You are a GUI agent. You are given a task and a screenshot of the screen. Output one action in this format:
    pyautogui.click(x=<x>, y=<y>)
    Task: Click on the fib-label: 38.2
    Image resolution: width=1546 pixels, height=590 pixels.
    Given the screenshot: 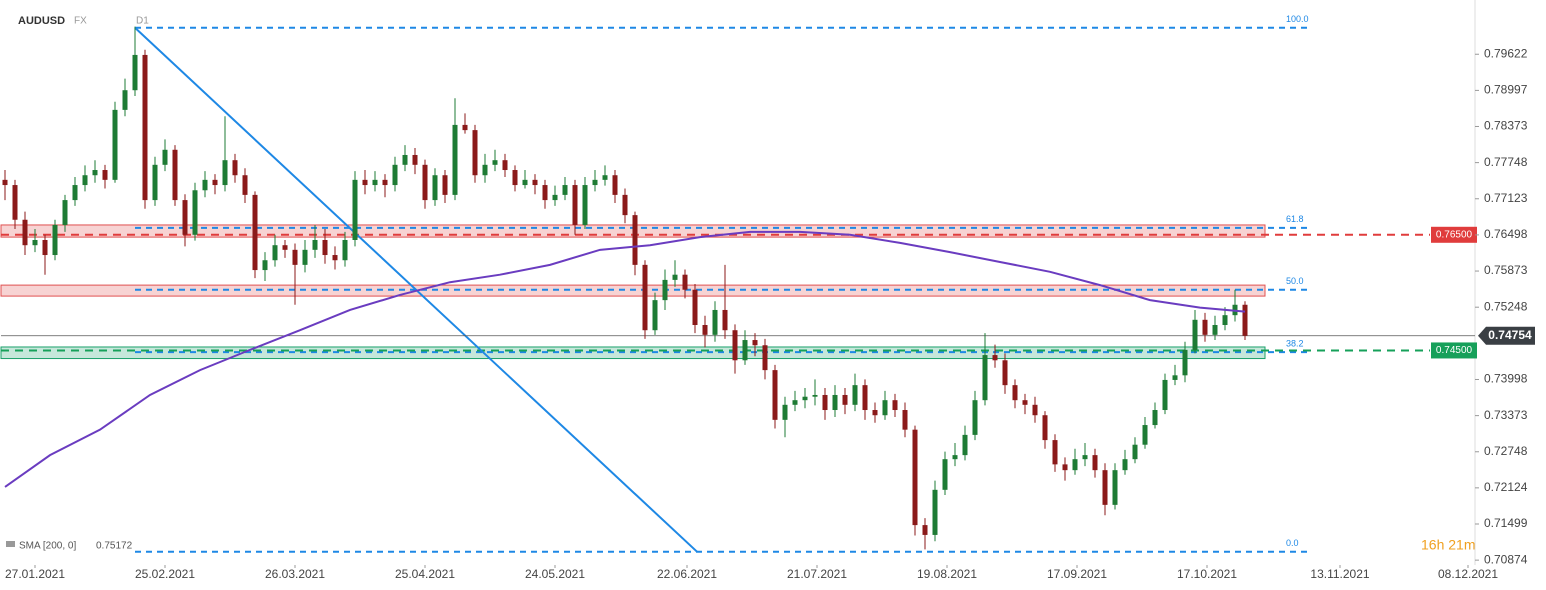 What is the action you would take?
    pyautogui.click(x=1295, y=344)
    